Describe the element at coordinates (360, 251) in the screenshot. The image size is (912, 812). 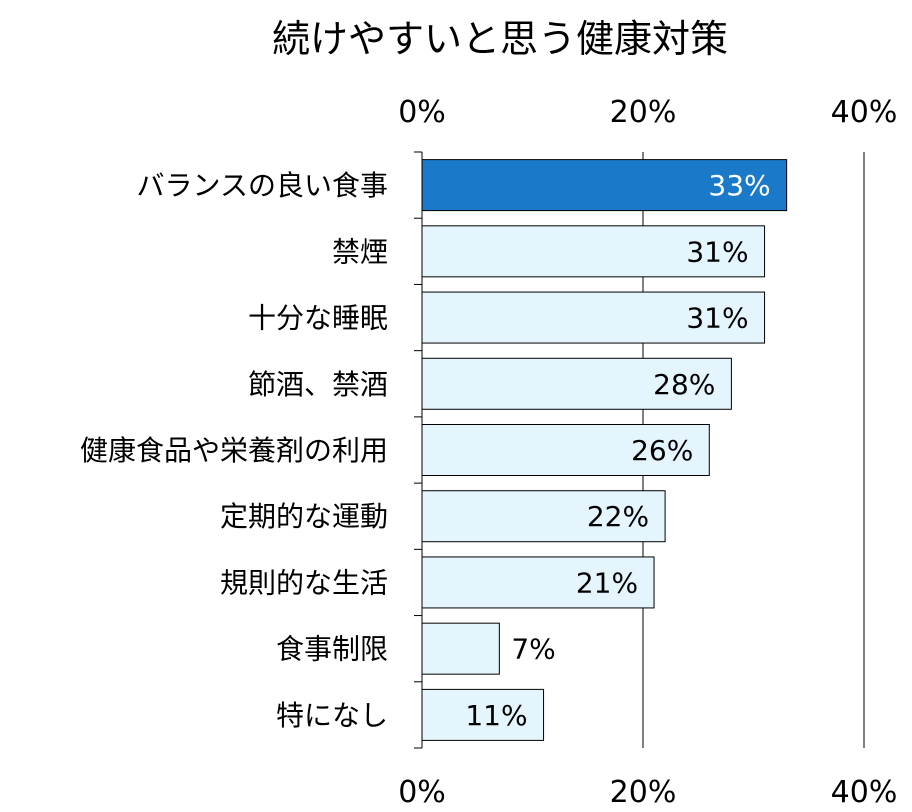
I see `category-label: 禁煙` at that location.